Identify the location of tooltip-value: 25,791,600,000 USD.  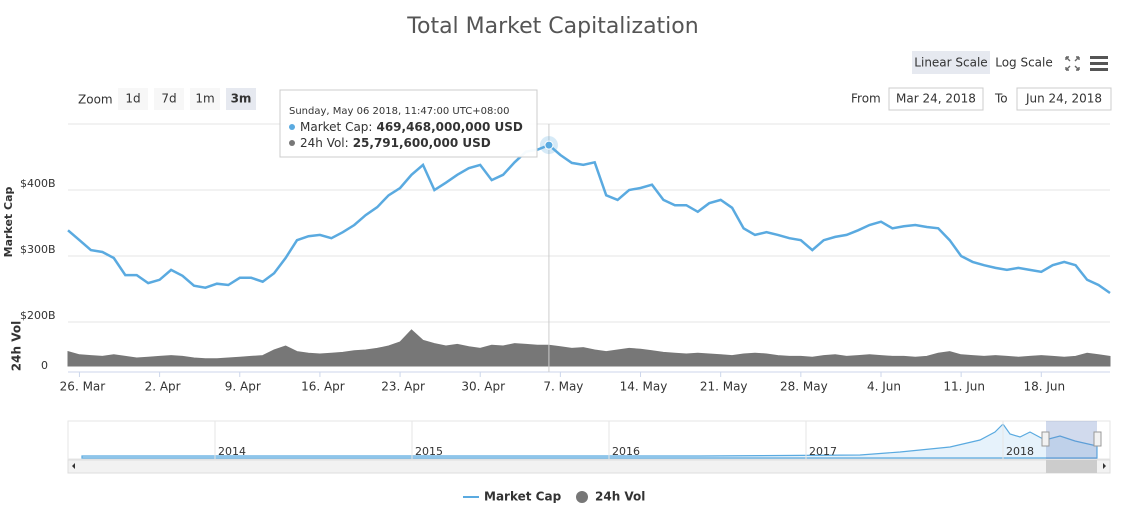
(422, 143).